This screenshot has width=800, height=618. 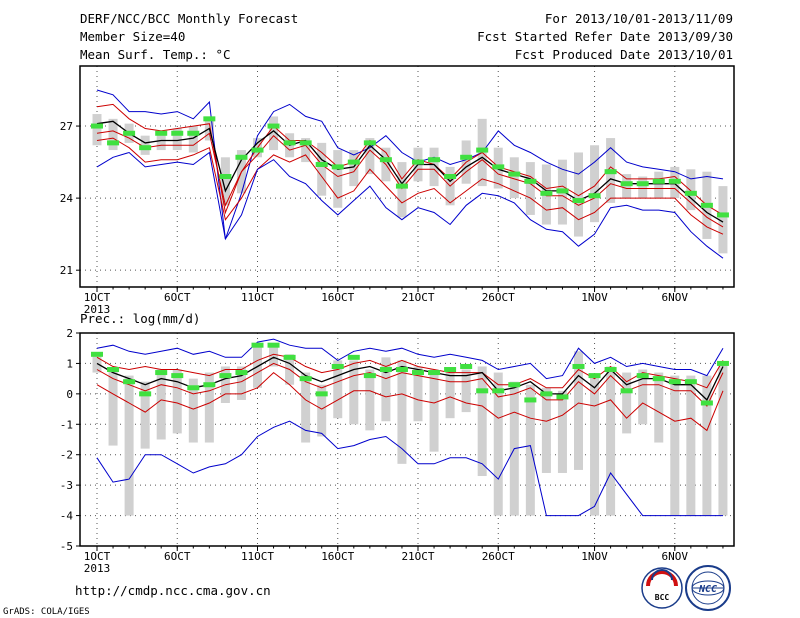 I want to click on precip-panel-label: Prec.: log(mm/d), so click(x=140, y=318).